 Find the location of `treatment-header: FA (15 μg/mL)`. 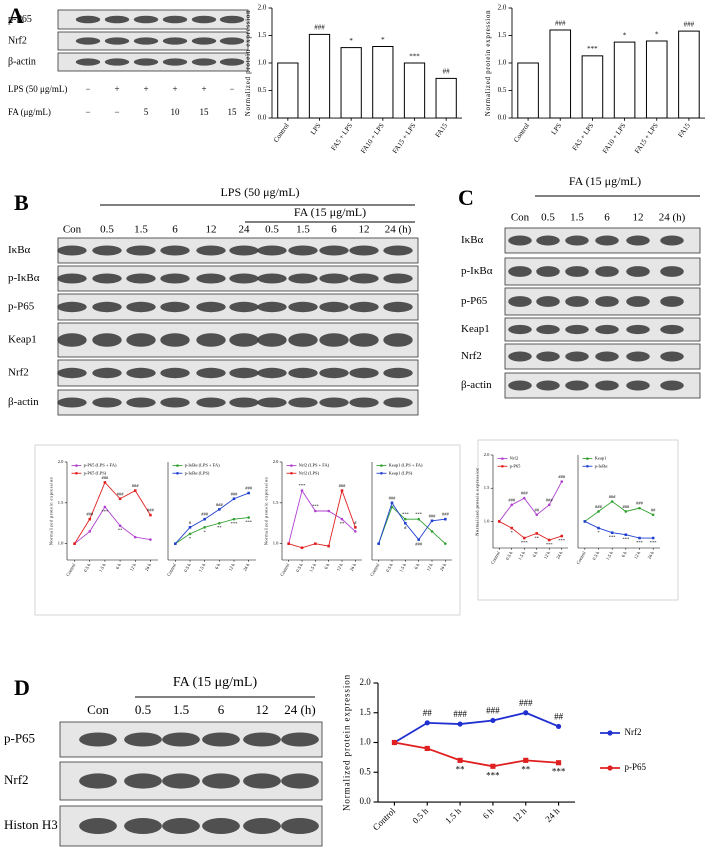

treatment-header: FA (15 μg/mL) is located at coordinates (215, 682).